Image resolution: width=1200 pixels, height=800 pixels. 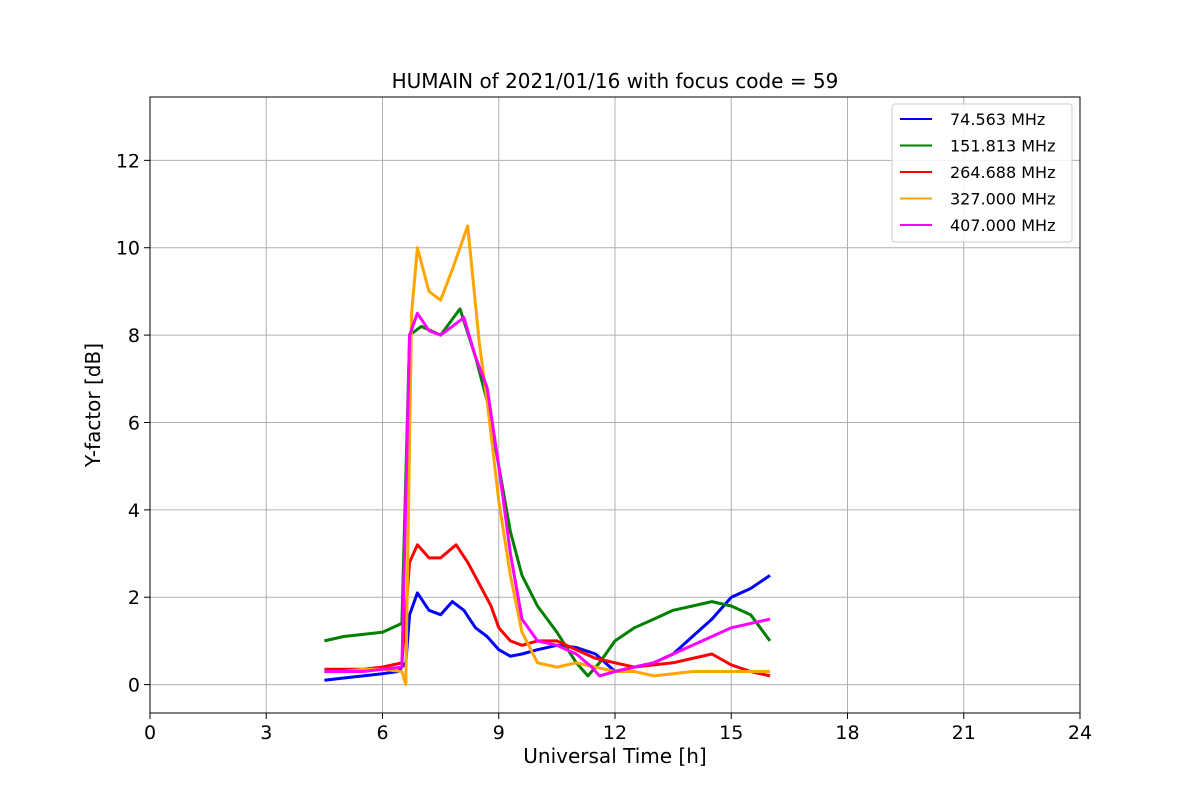 I want to click on y-tick-label: 0, so click(x=134, y=686).